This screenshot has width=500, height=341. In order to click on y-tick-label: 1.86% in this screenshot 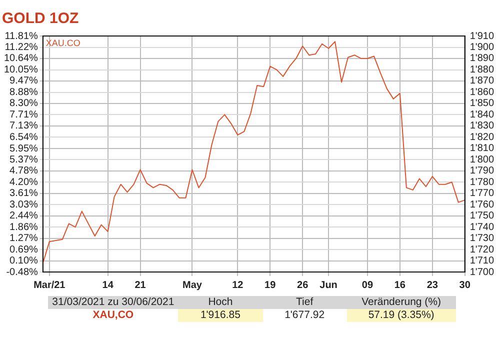, I will do `click(24, 227)`.